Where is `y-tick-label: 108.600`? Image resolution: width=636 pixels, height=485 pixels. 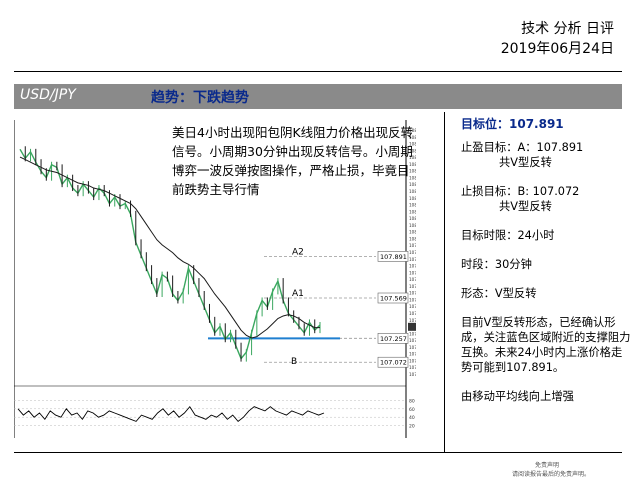
y-tick-label: 108.600 is located at coordinates (412, 157).